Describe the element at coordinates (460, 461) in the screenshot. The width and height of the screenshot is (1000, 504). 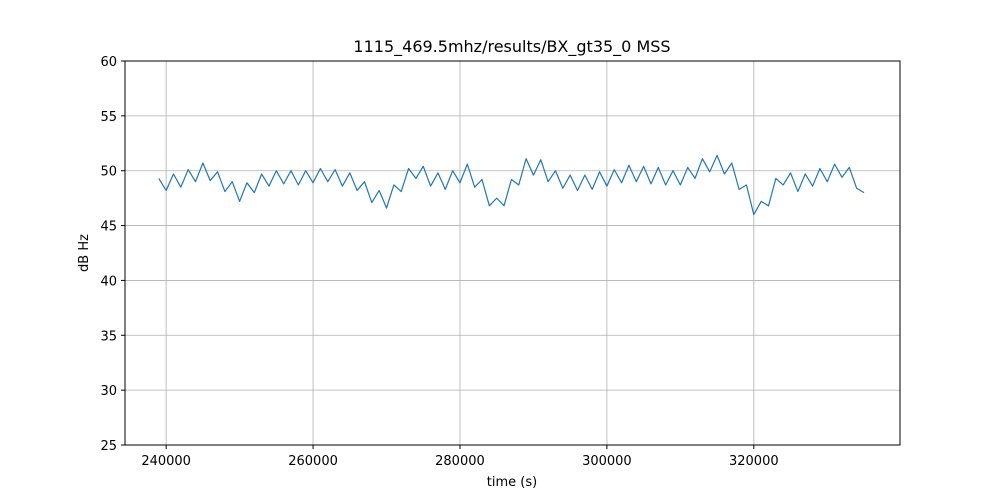
I see `x-tick-label: 280000` at that location.